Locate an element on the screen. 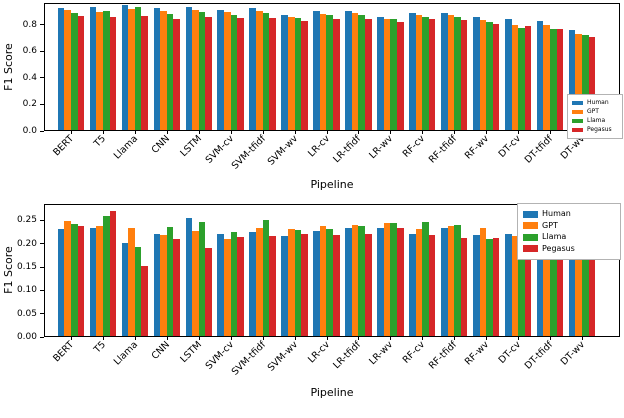  bar-human-t5 is located at coordinates (93, 281).